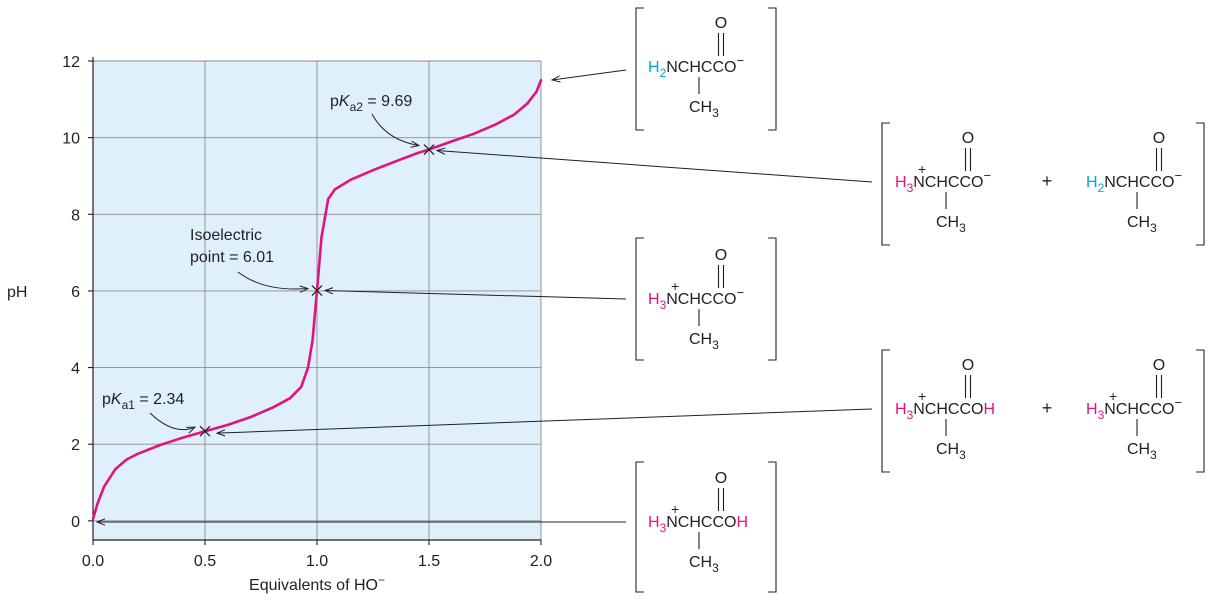 This screenshot has height=606, width=1225. I want to click on isoelectric-label-line2: point = 6.01, so click(232, 257).